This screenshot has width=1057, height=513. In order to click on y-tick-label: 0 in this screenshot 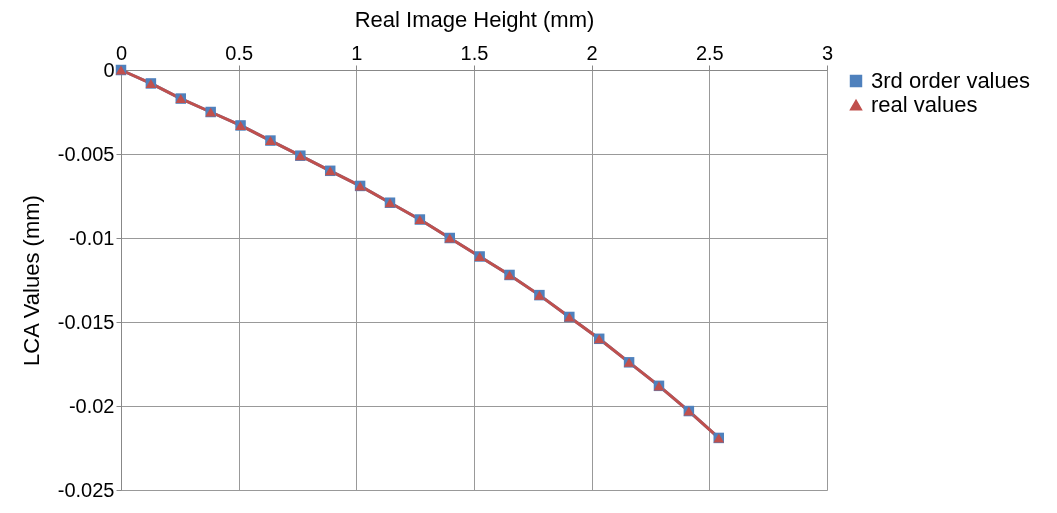, I will do `click(109, 69)`.